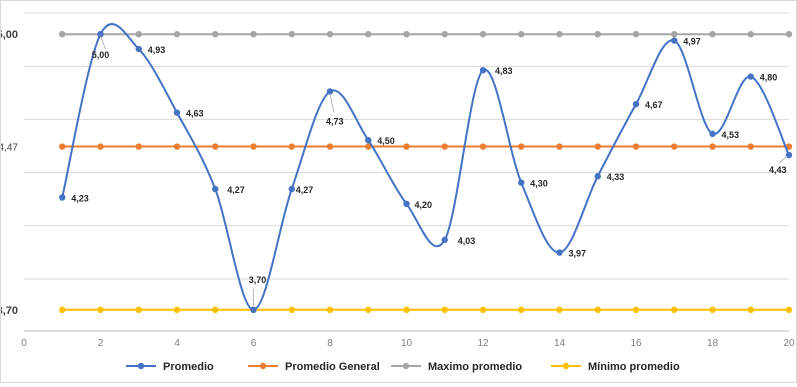 Image resolution: width=797 pixels, height=387 pixels. I want to click on data-label: 4,33, so click(616, 177).